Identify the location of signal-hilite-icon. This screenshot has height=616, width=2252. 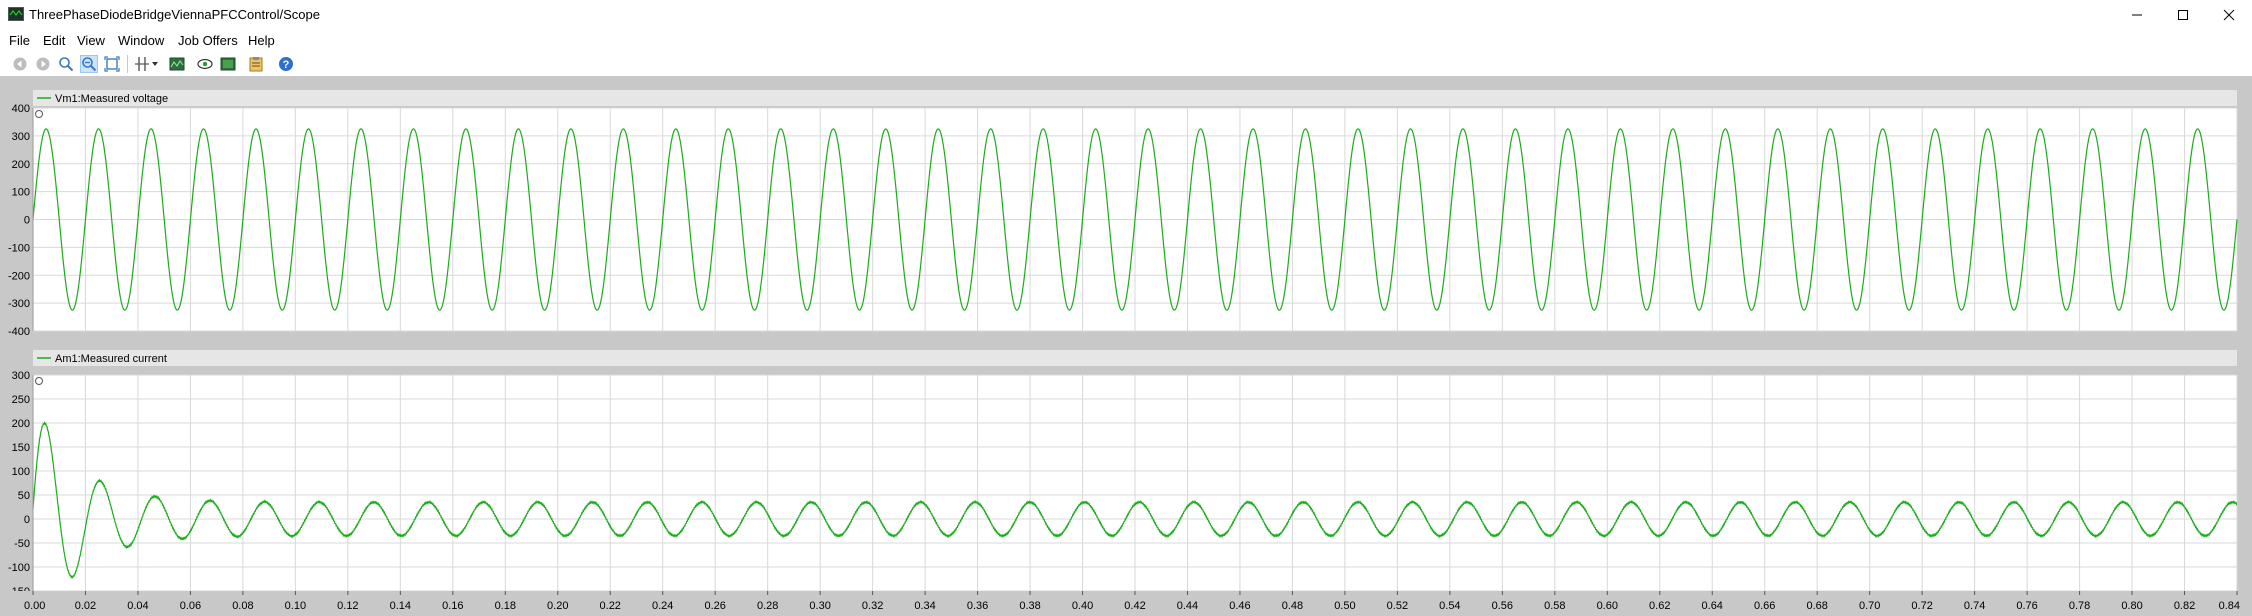
(205, 64).